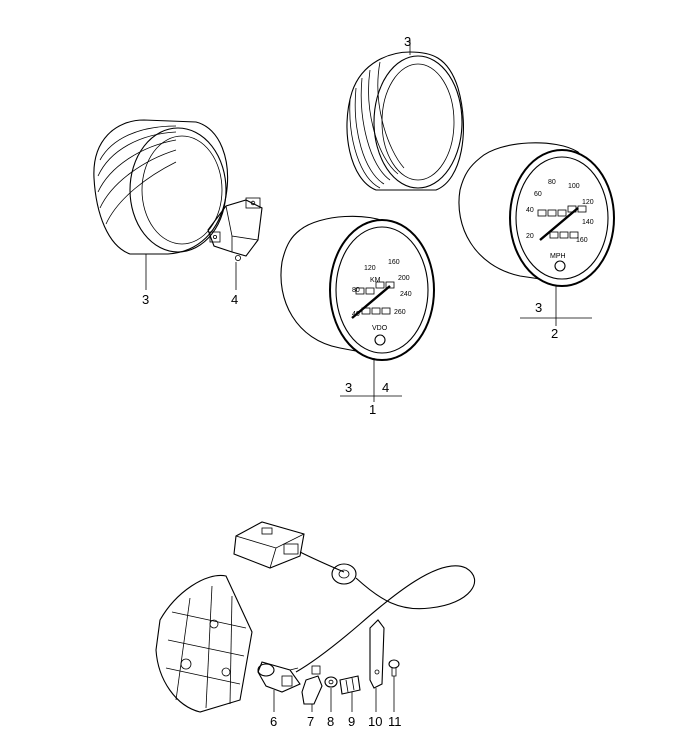 This screenshot has width=700, height=753. What do you see at coordinates (530, 210) in the screenshot?
I see `mph-tick-40: 40` at bounding box center [530, 210].